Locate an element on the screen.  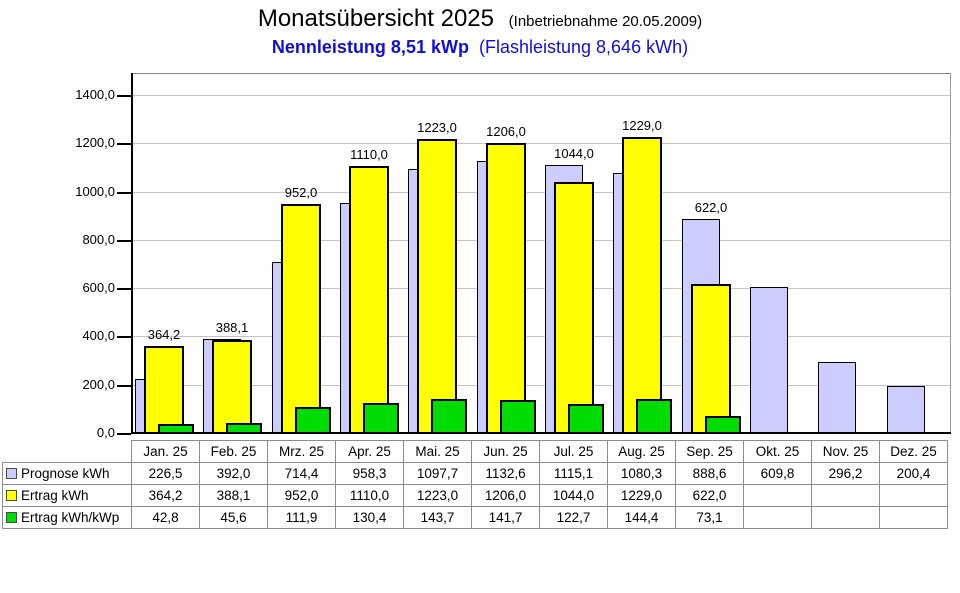
month-header-cell: Mrz. 25 is located at coordinates (301, 451).